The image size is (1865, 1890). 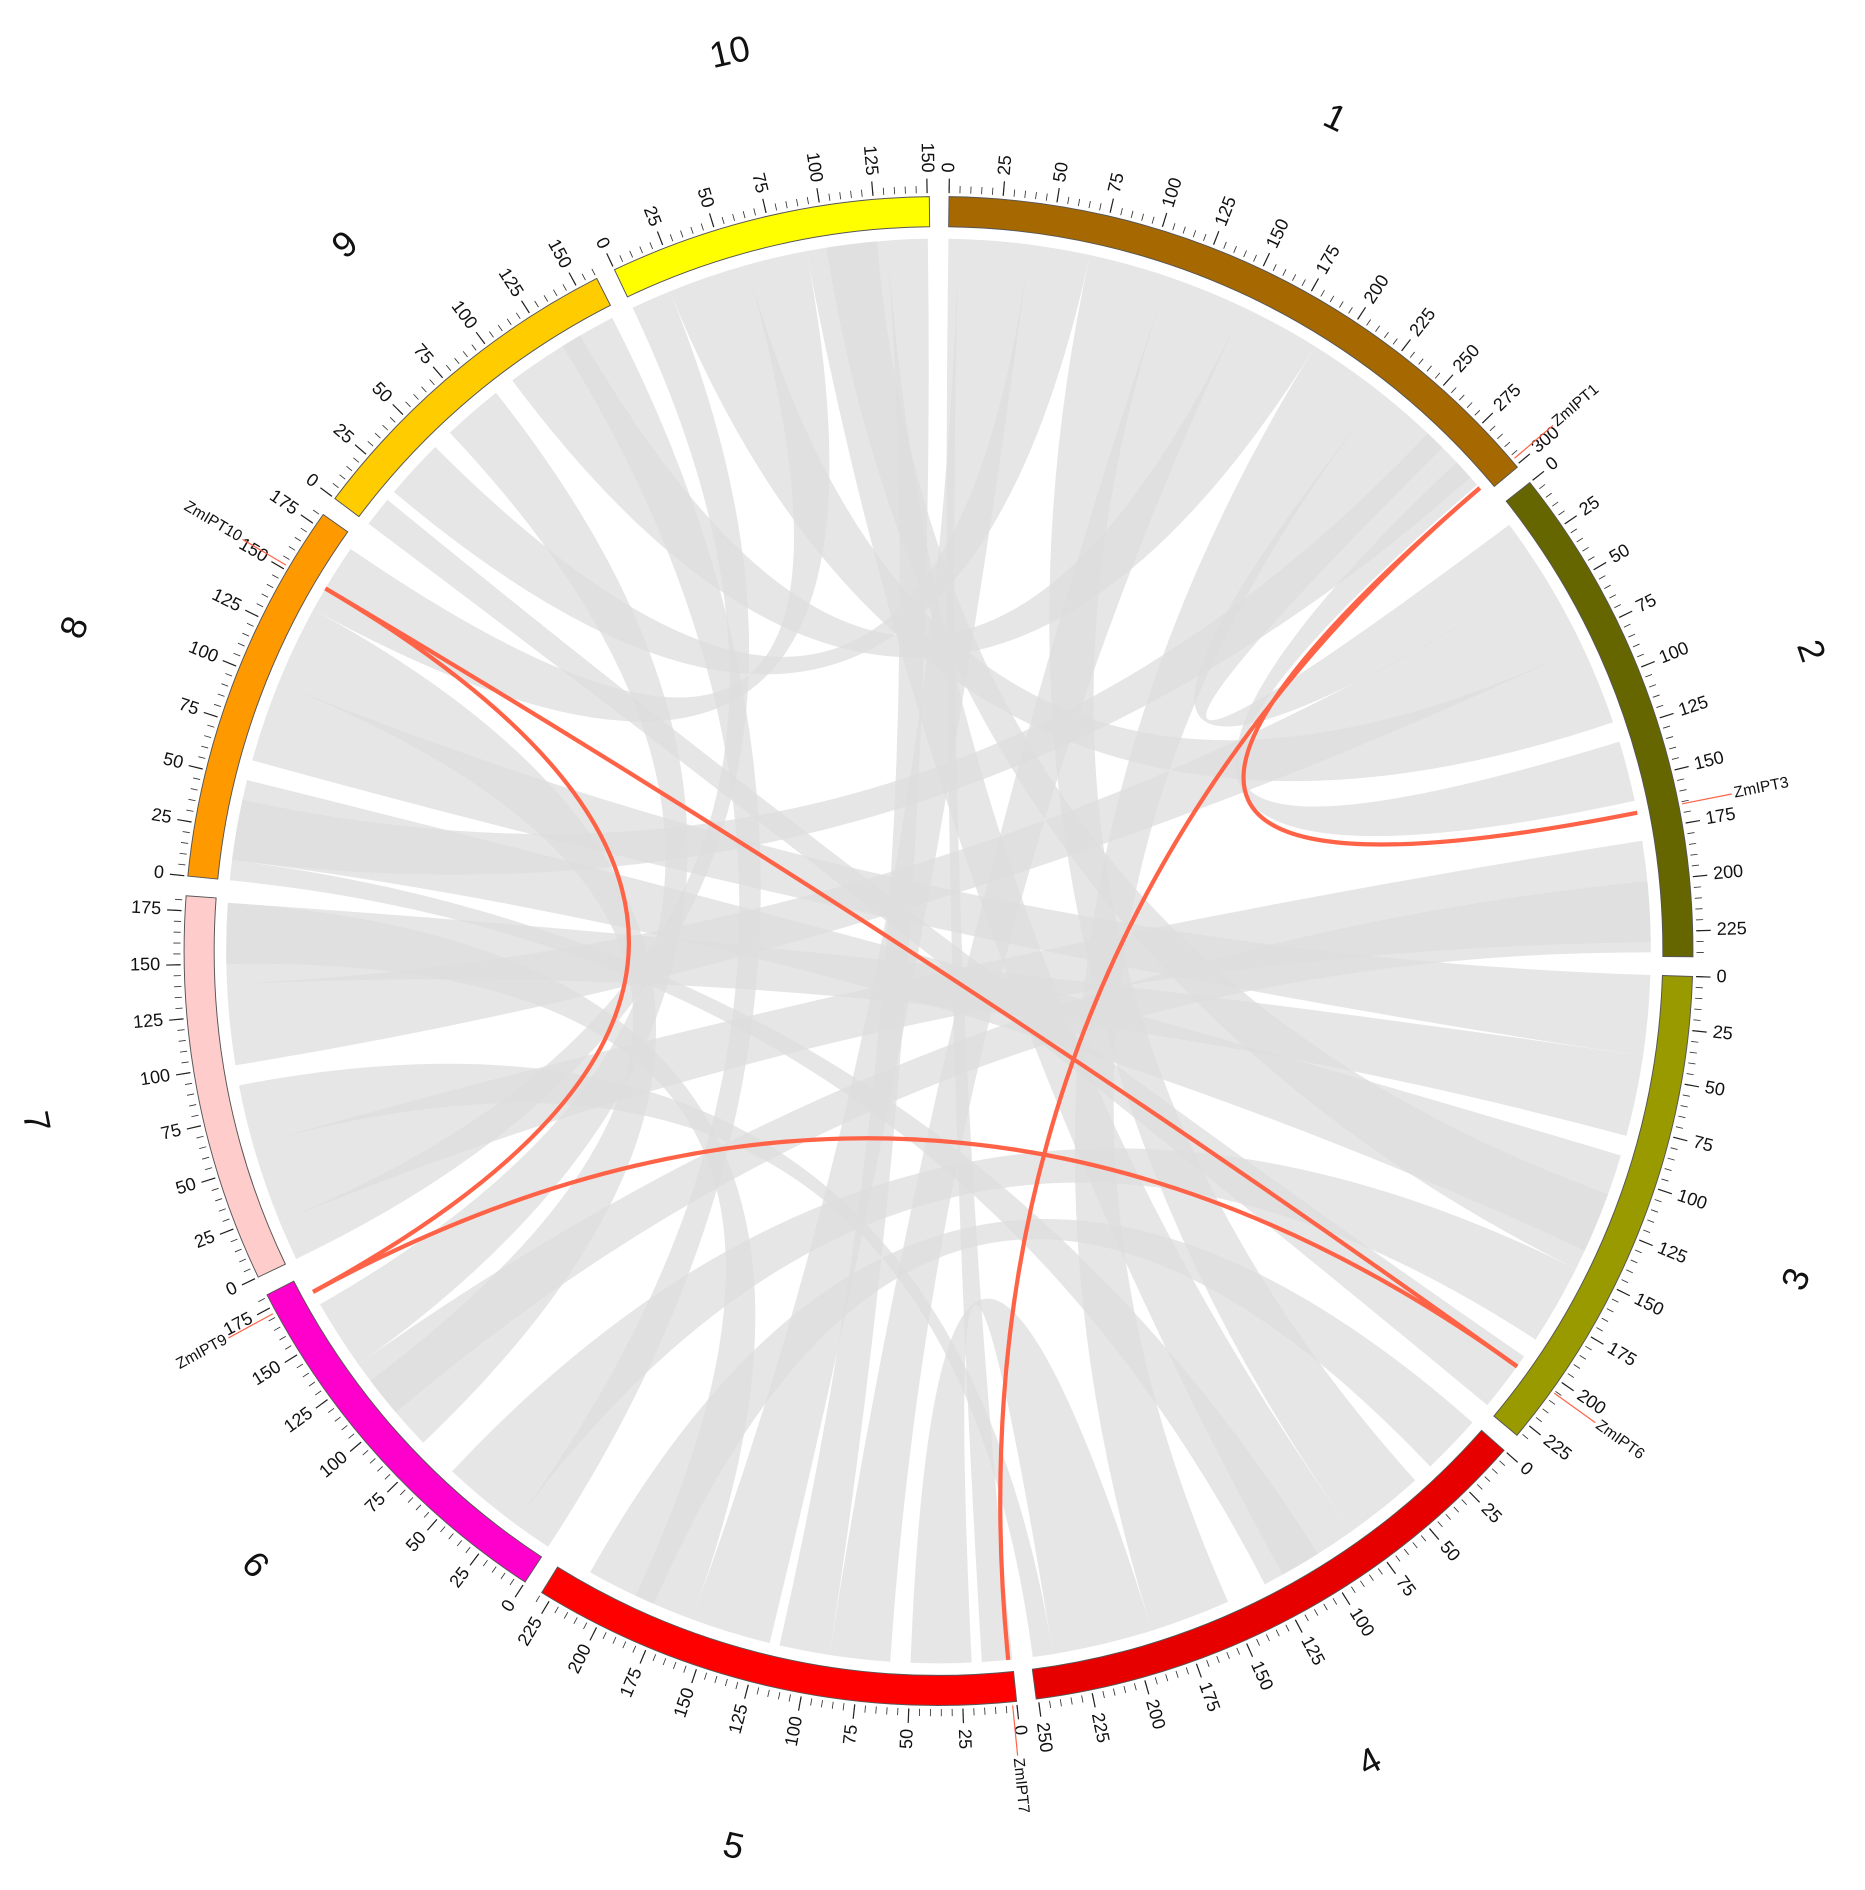 What do you see at coordinates (631, 1682) in the screenshot?
I see `tick-label: 175` at bounding box center [631, 1682].